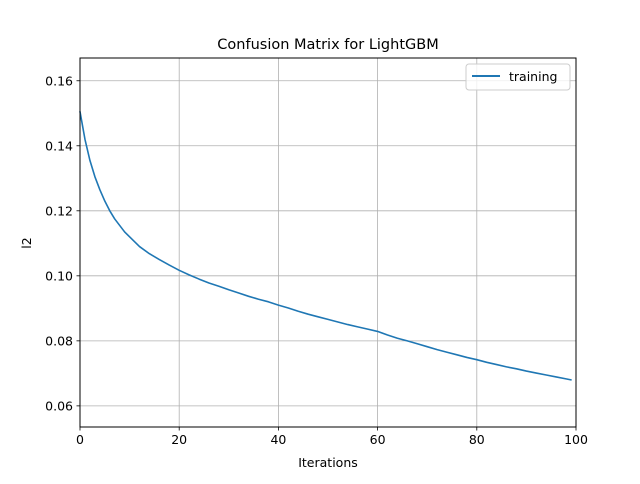 This screenshot has height=484, width=640. I want to click on x-tick-label: 40, so click(278, 439).